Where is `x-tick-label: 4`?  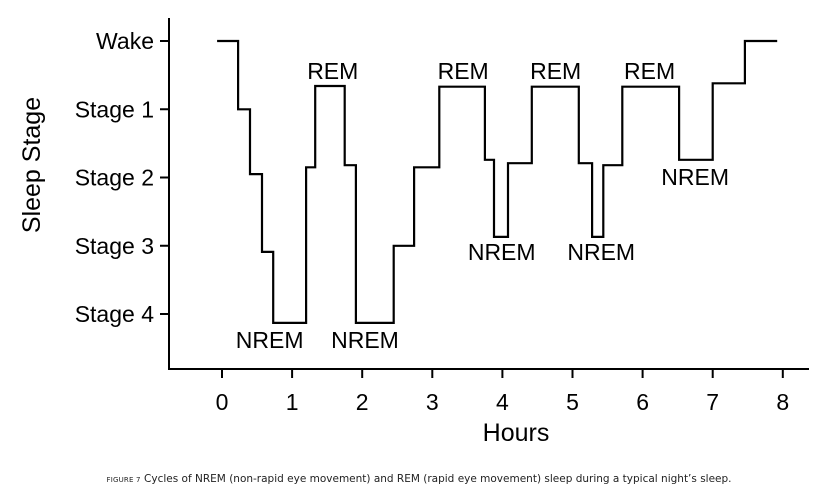
x-tick-label: 4 is located at coordinates (502, 402).